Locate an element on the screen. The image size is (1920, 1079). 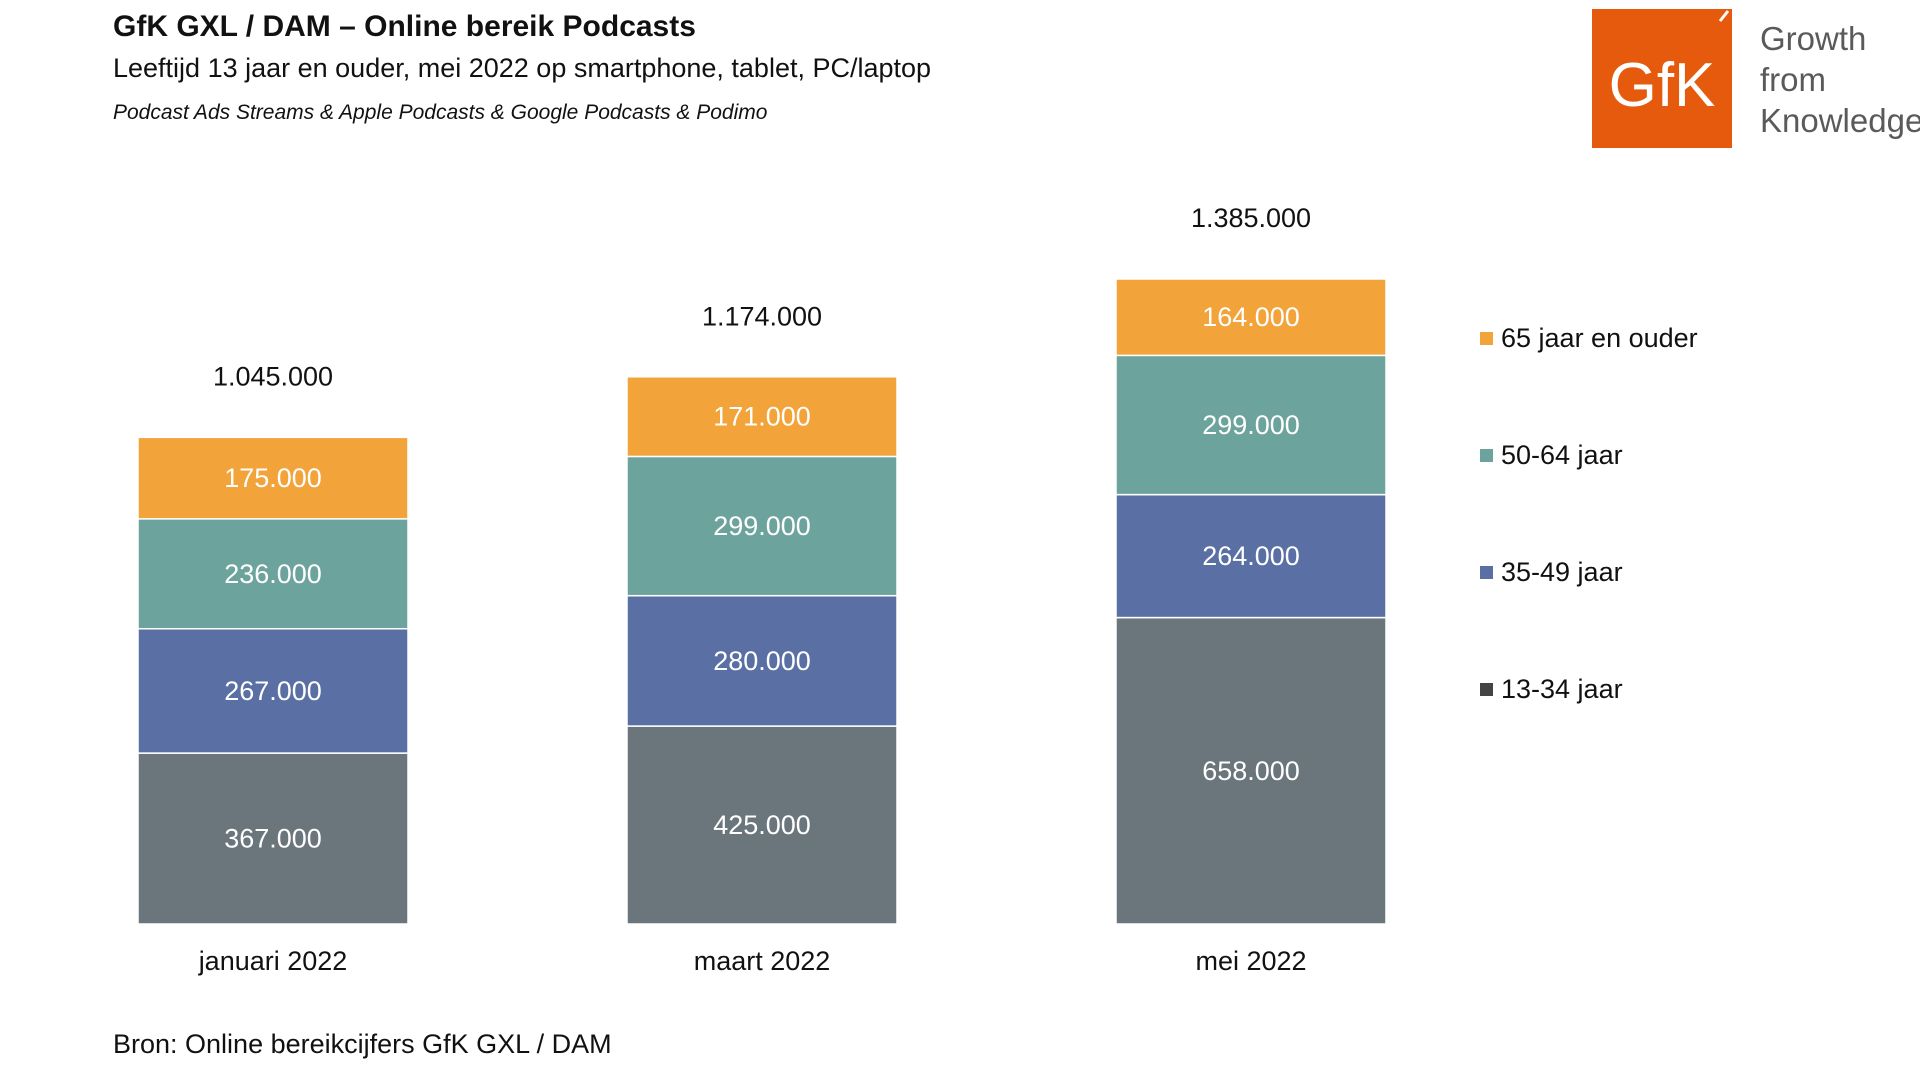
bar-total-label: 1.174.000 is located at coordinates (762, 316).